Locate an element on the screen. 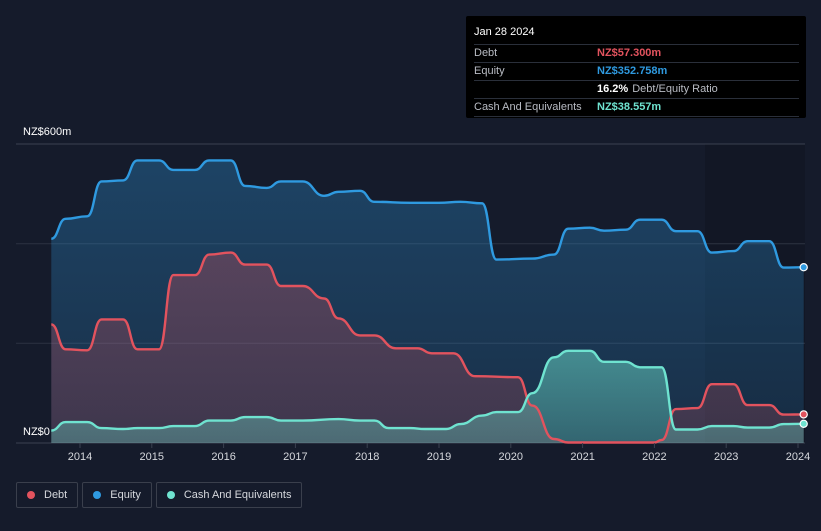  tooltip-cash-value: NZ$38.557m is located at coordinates (629, 107).